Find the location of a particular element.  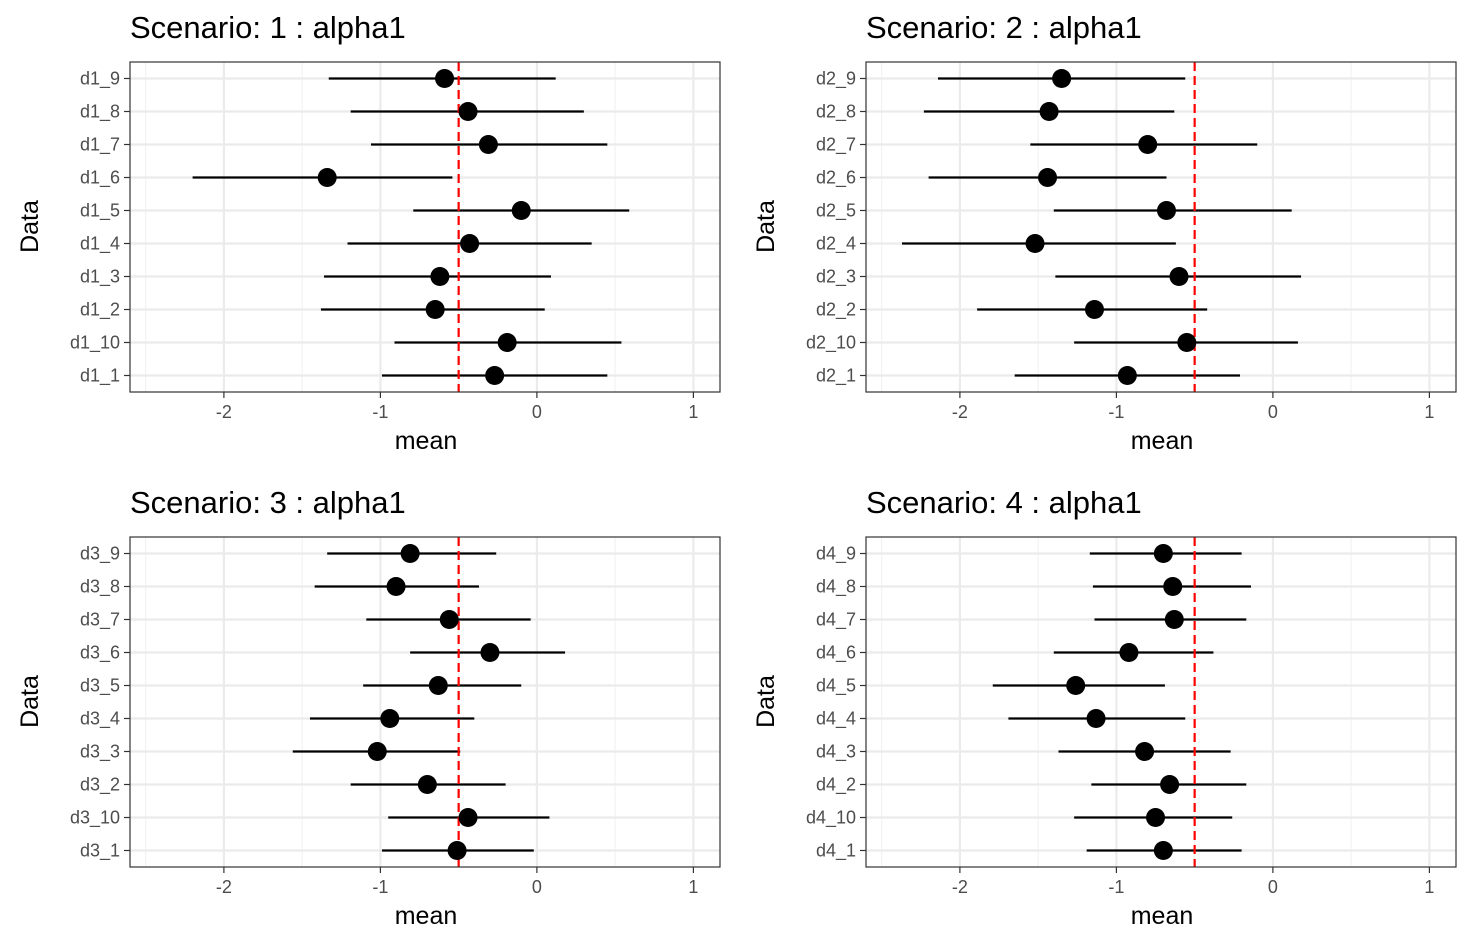

chart-title: Scenario: 1 : alpha1 is located at coordinates (268, 27).